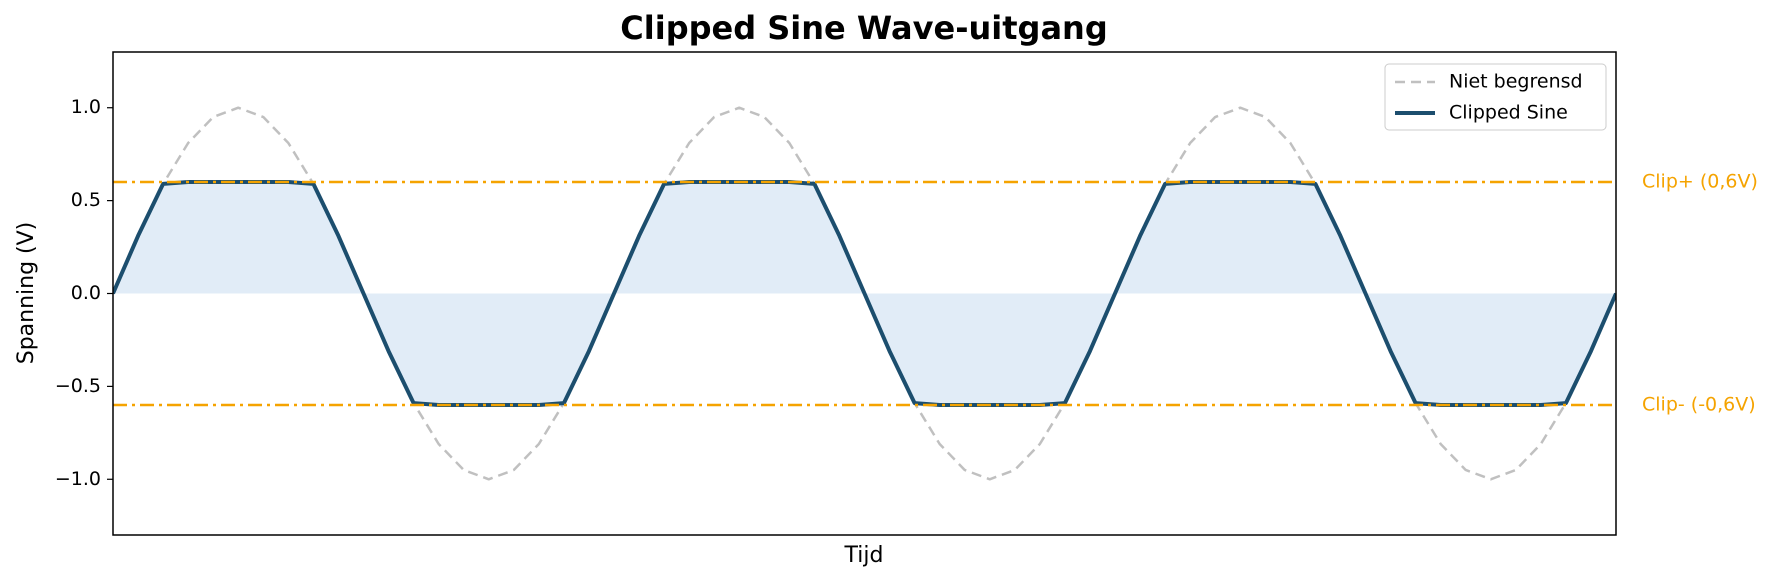 This screenshot has height=584, width=1784. Describe the element at coordinates (86, 293) in the screenshot. I see `y-tick-label: 0.0` at that location.